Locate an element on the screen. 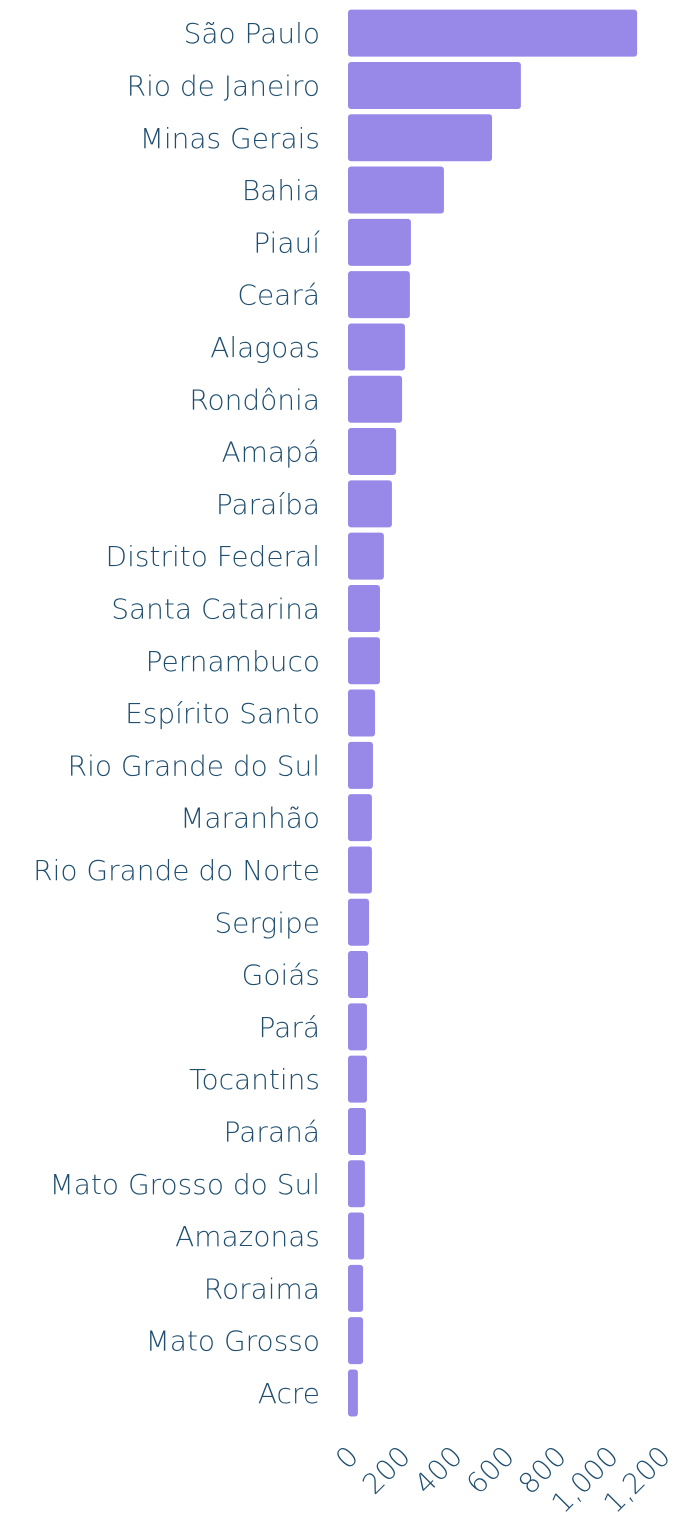 This screenshot has width=679, height=1518. y-tick-label: Espírito Santo is located at coordinates (222, 713).